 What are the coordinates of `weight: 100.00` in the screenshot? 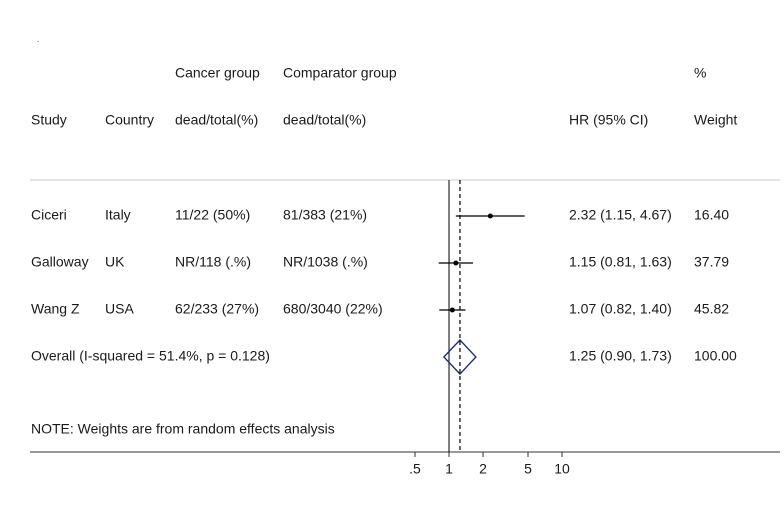 It's located at (715, 356).